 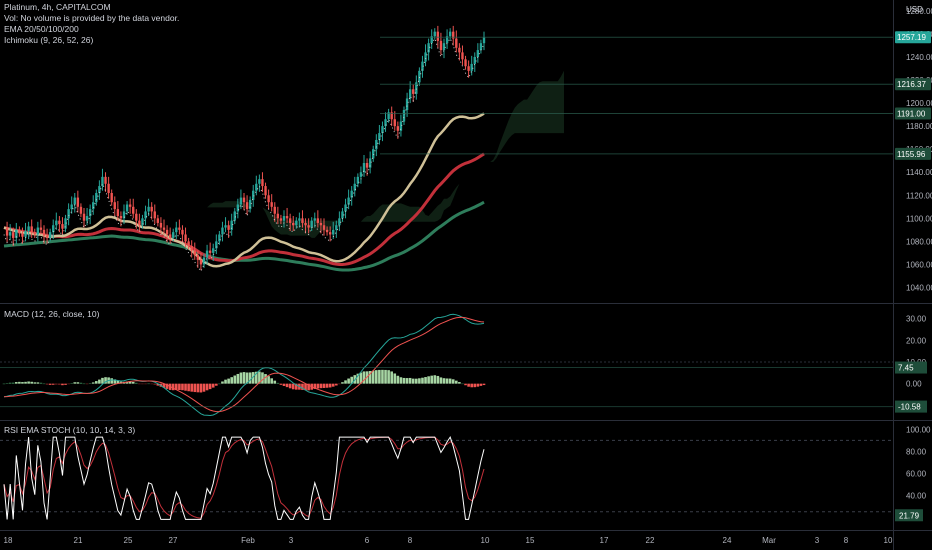 I want to click on rsi-legend: RSI EMA STOCH (10, 10, 14, 3, 3), so click(x=70, y=430).